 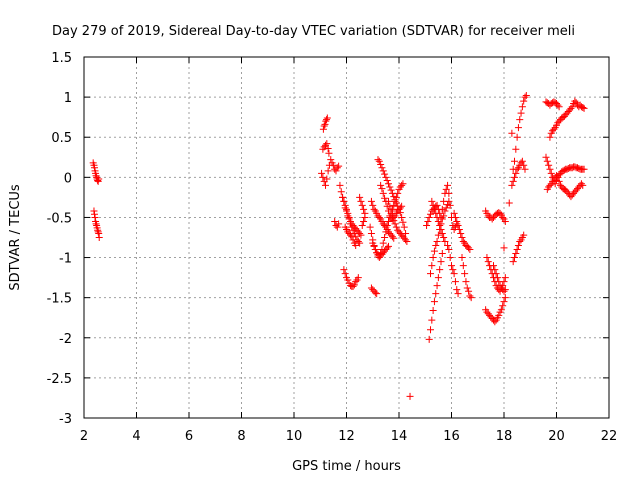 What do you see at coordinates (84, 436) in the screenshot?
I see `x-tick-label: 2` at bounding box center [84, 436].